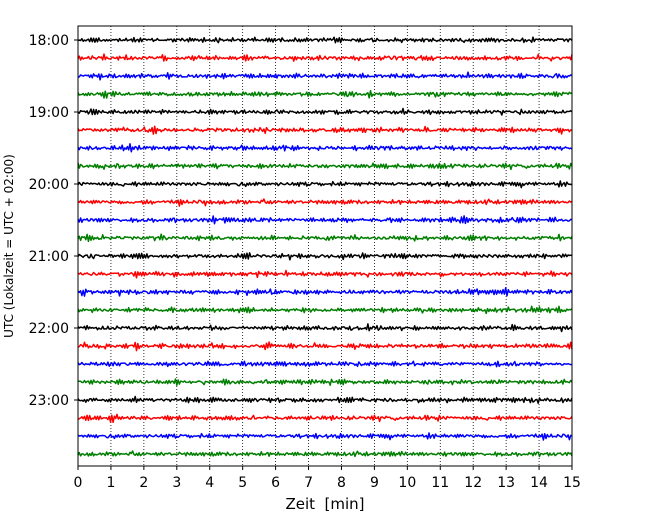 The width and height of the screenshot is (650, 520). I want to click on y-tick-label: 18:00, so click(49, 41).